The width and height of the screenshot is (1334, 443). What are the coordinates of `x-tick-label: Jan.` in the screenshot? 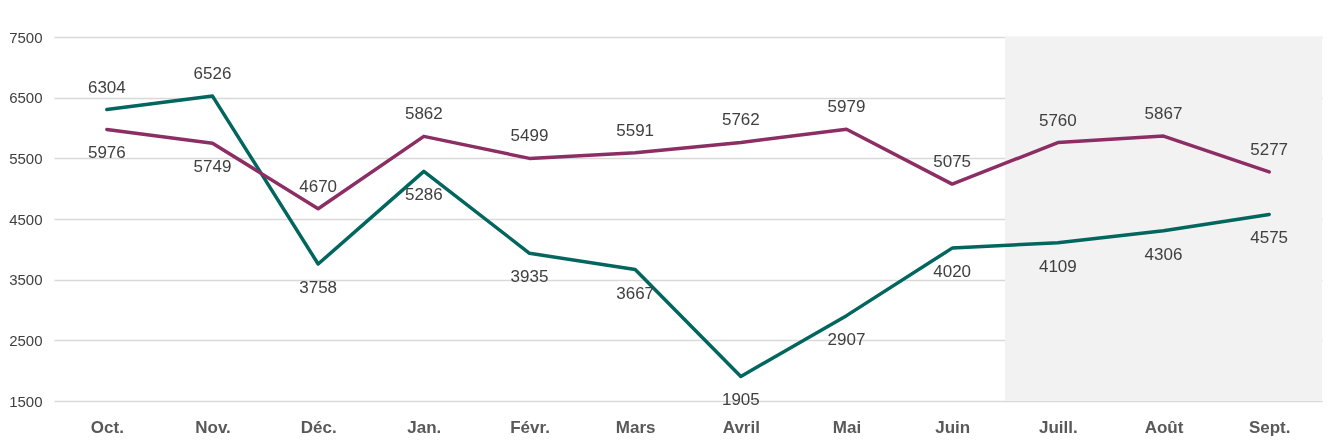 It's located at (424, 427).